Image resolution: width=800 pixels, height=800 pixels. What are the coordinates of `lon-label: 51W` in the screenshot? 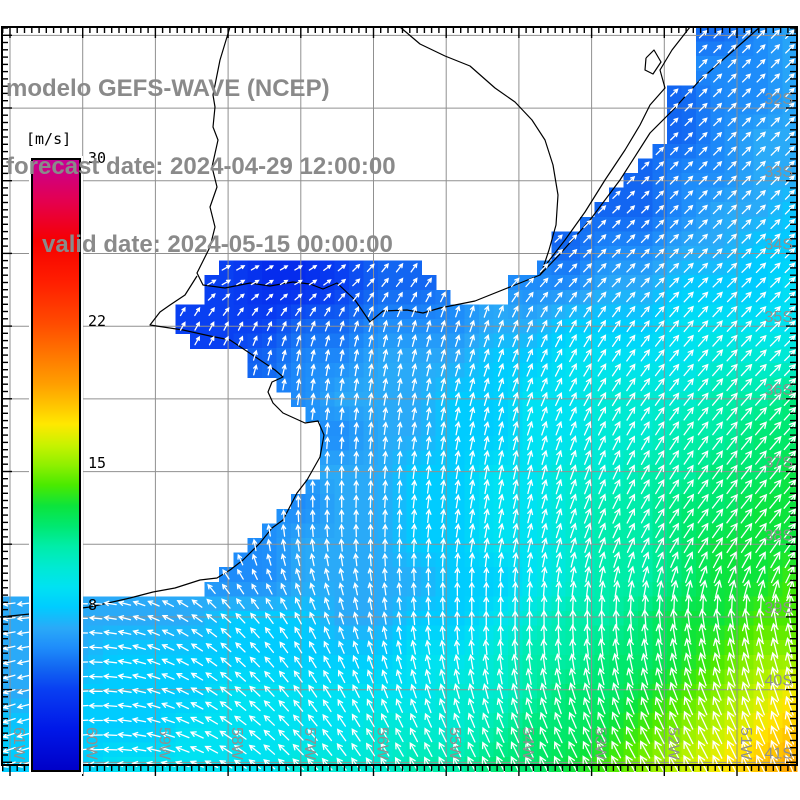 It's located at (745, 744).